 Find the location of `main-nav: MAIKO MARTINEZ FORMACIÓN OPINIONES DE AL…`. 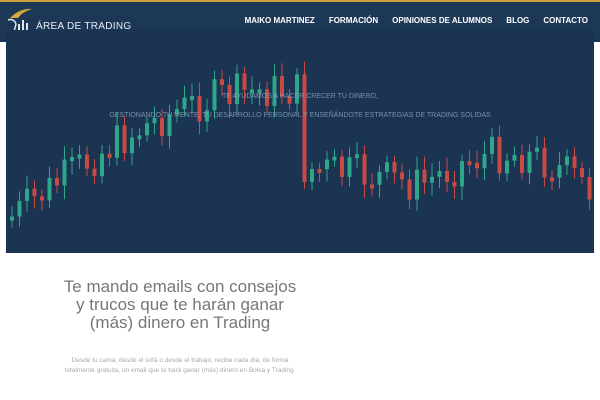

main-nav: MAIKO MARTINEZ FORMACIÓN OPINIONES DE AL… is located at coordinates (416, 20).